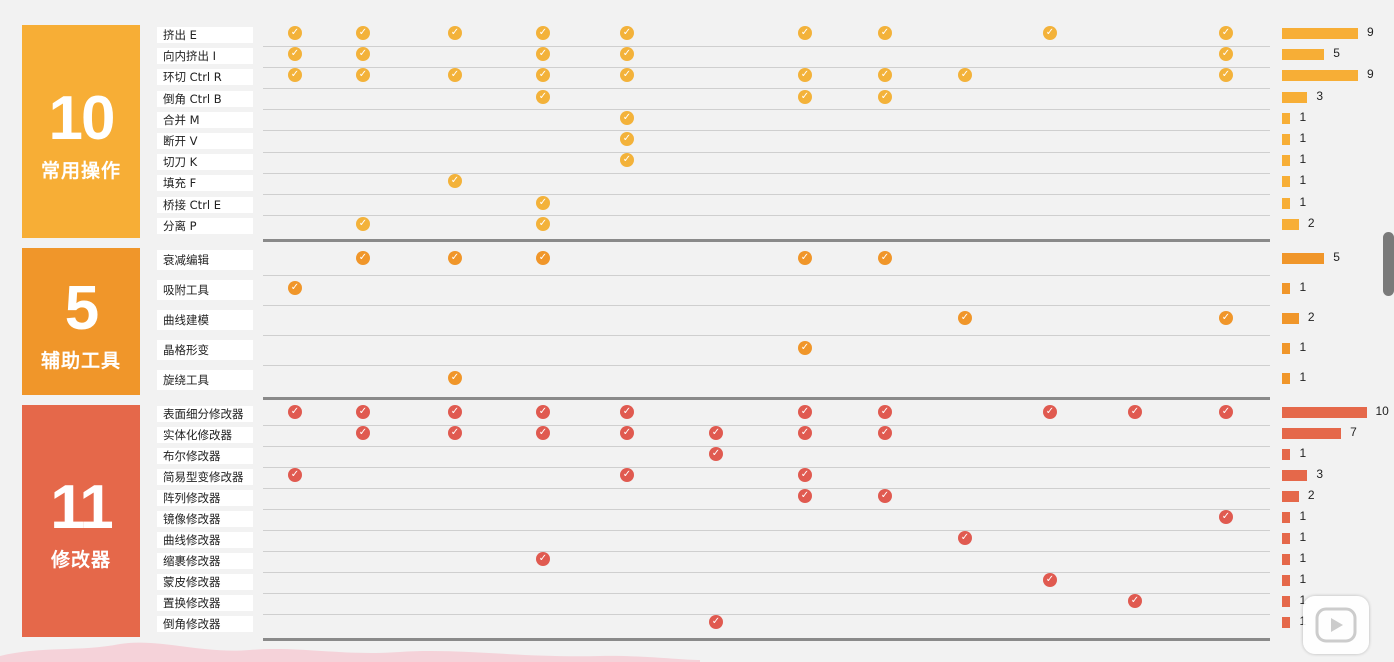 This screenshot has width=1394, height=662. Describe the element at coordinates (80, 170) in the screenshot. I see `group-title: 常用操作` at that location.